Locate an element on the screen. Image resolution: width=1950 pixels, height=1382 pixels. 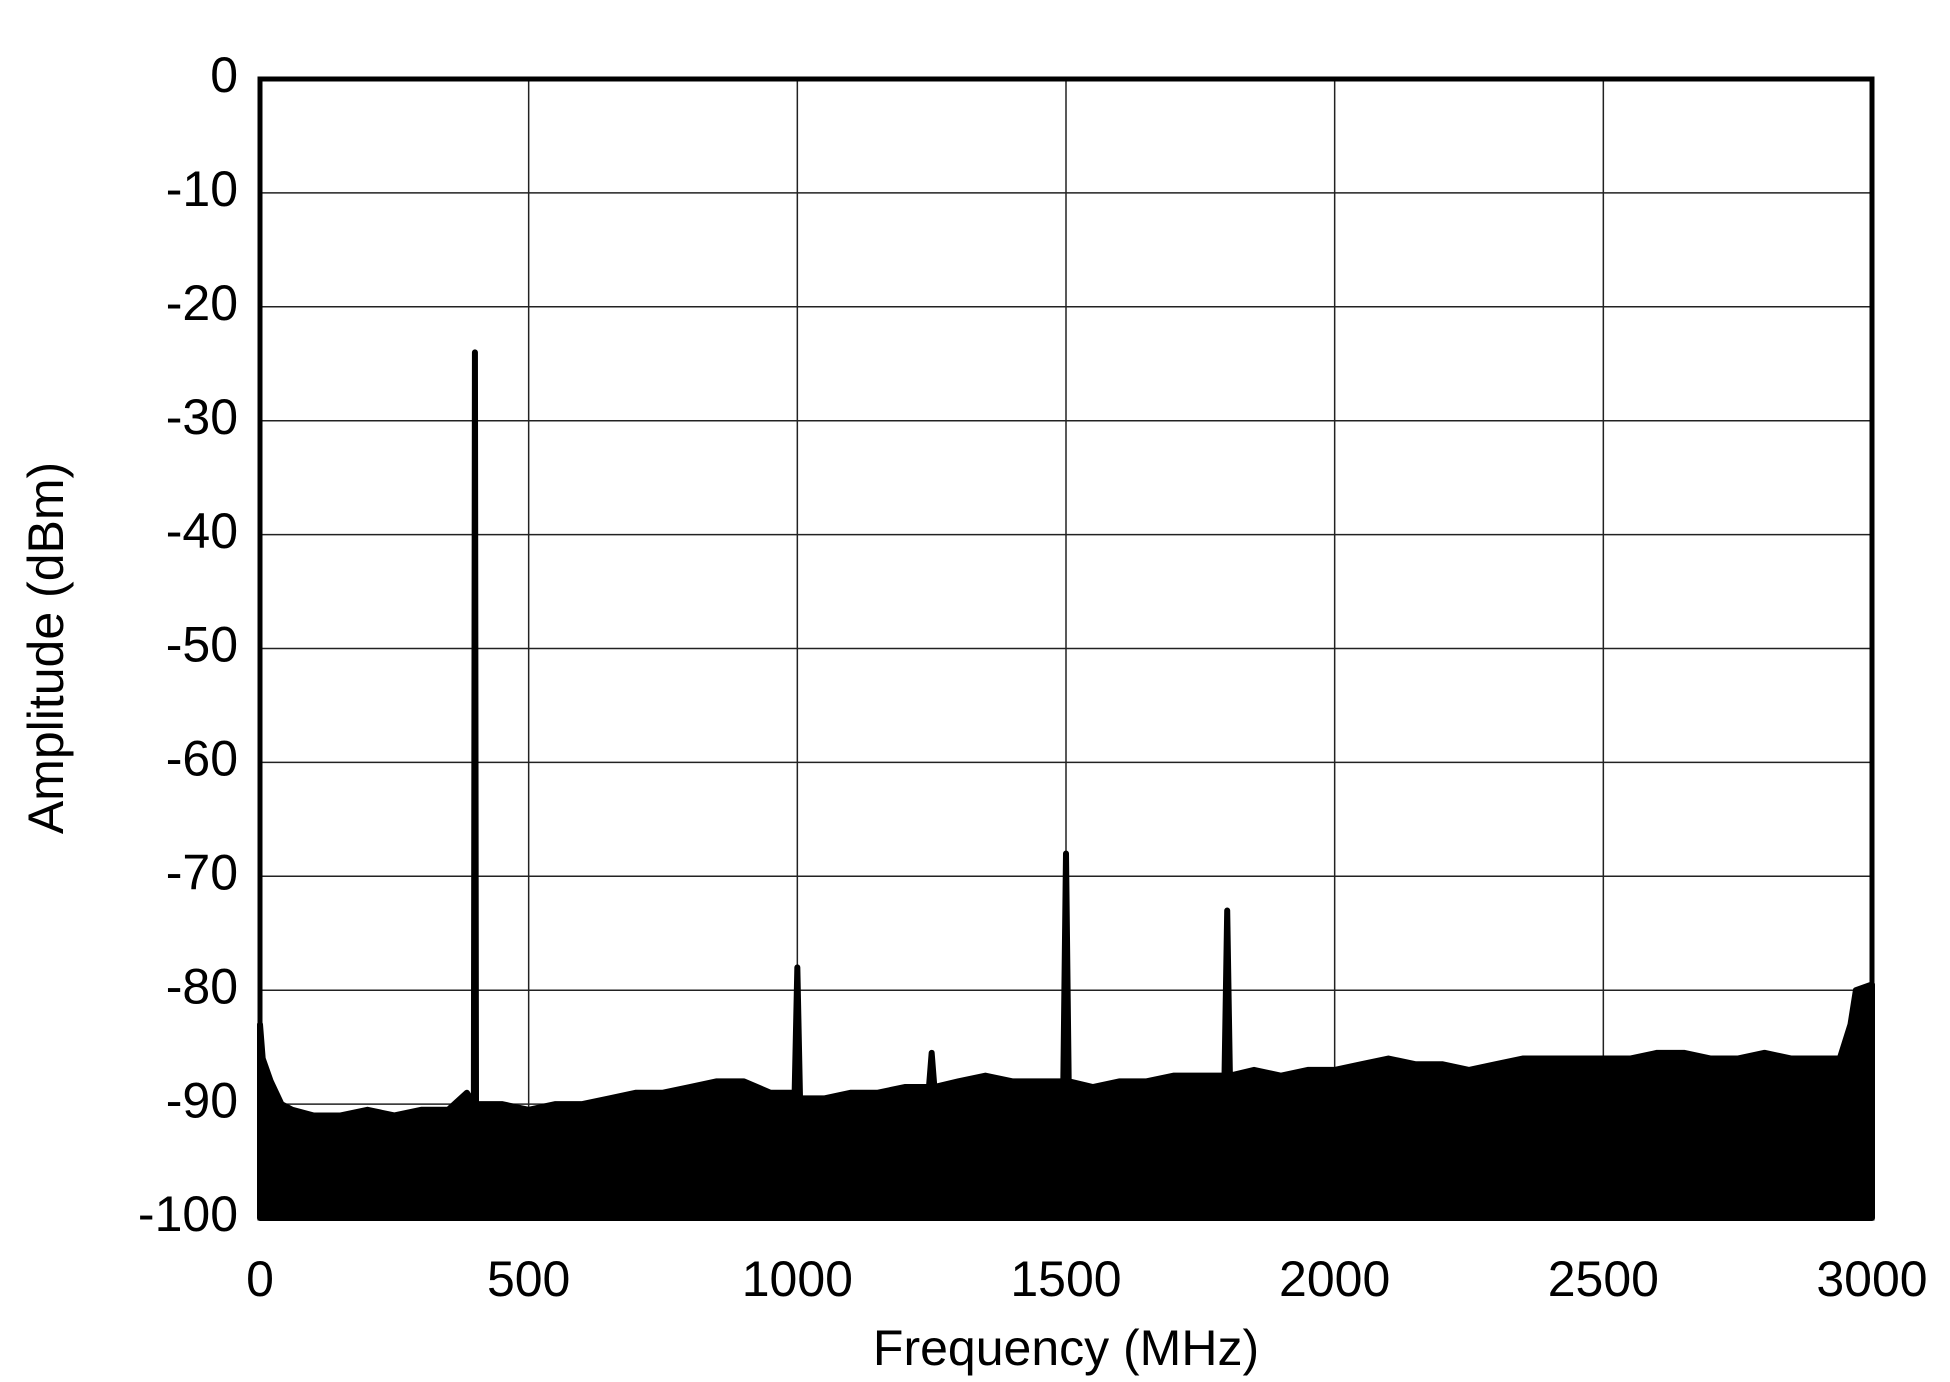
x-tick-label: 2500 is located at coordinates (1603, 1279).